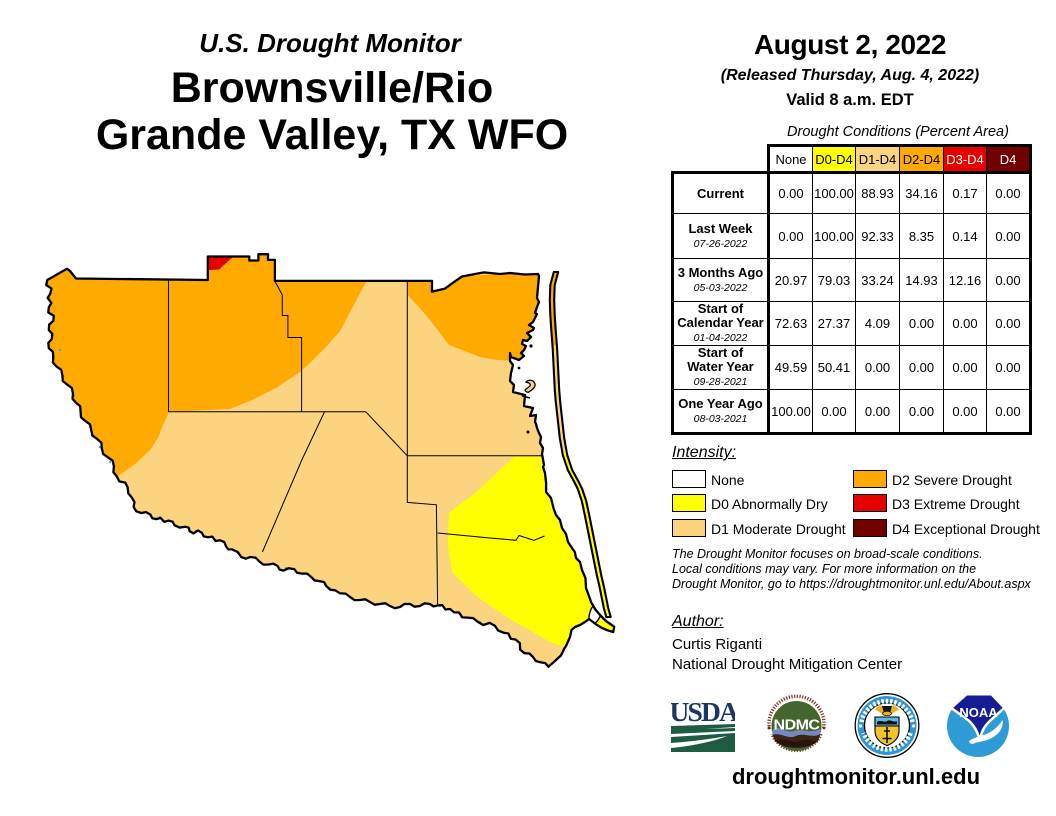 The width and height of the screenshot is (1056, 816). What do you see at coordinates (978, 712) in the screenshot?
I see `svg-text: NOAA` at bounding box center [978, 712].